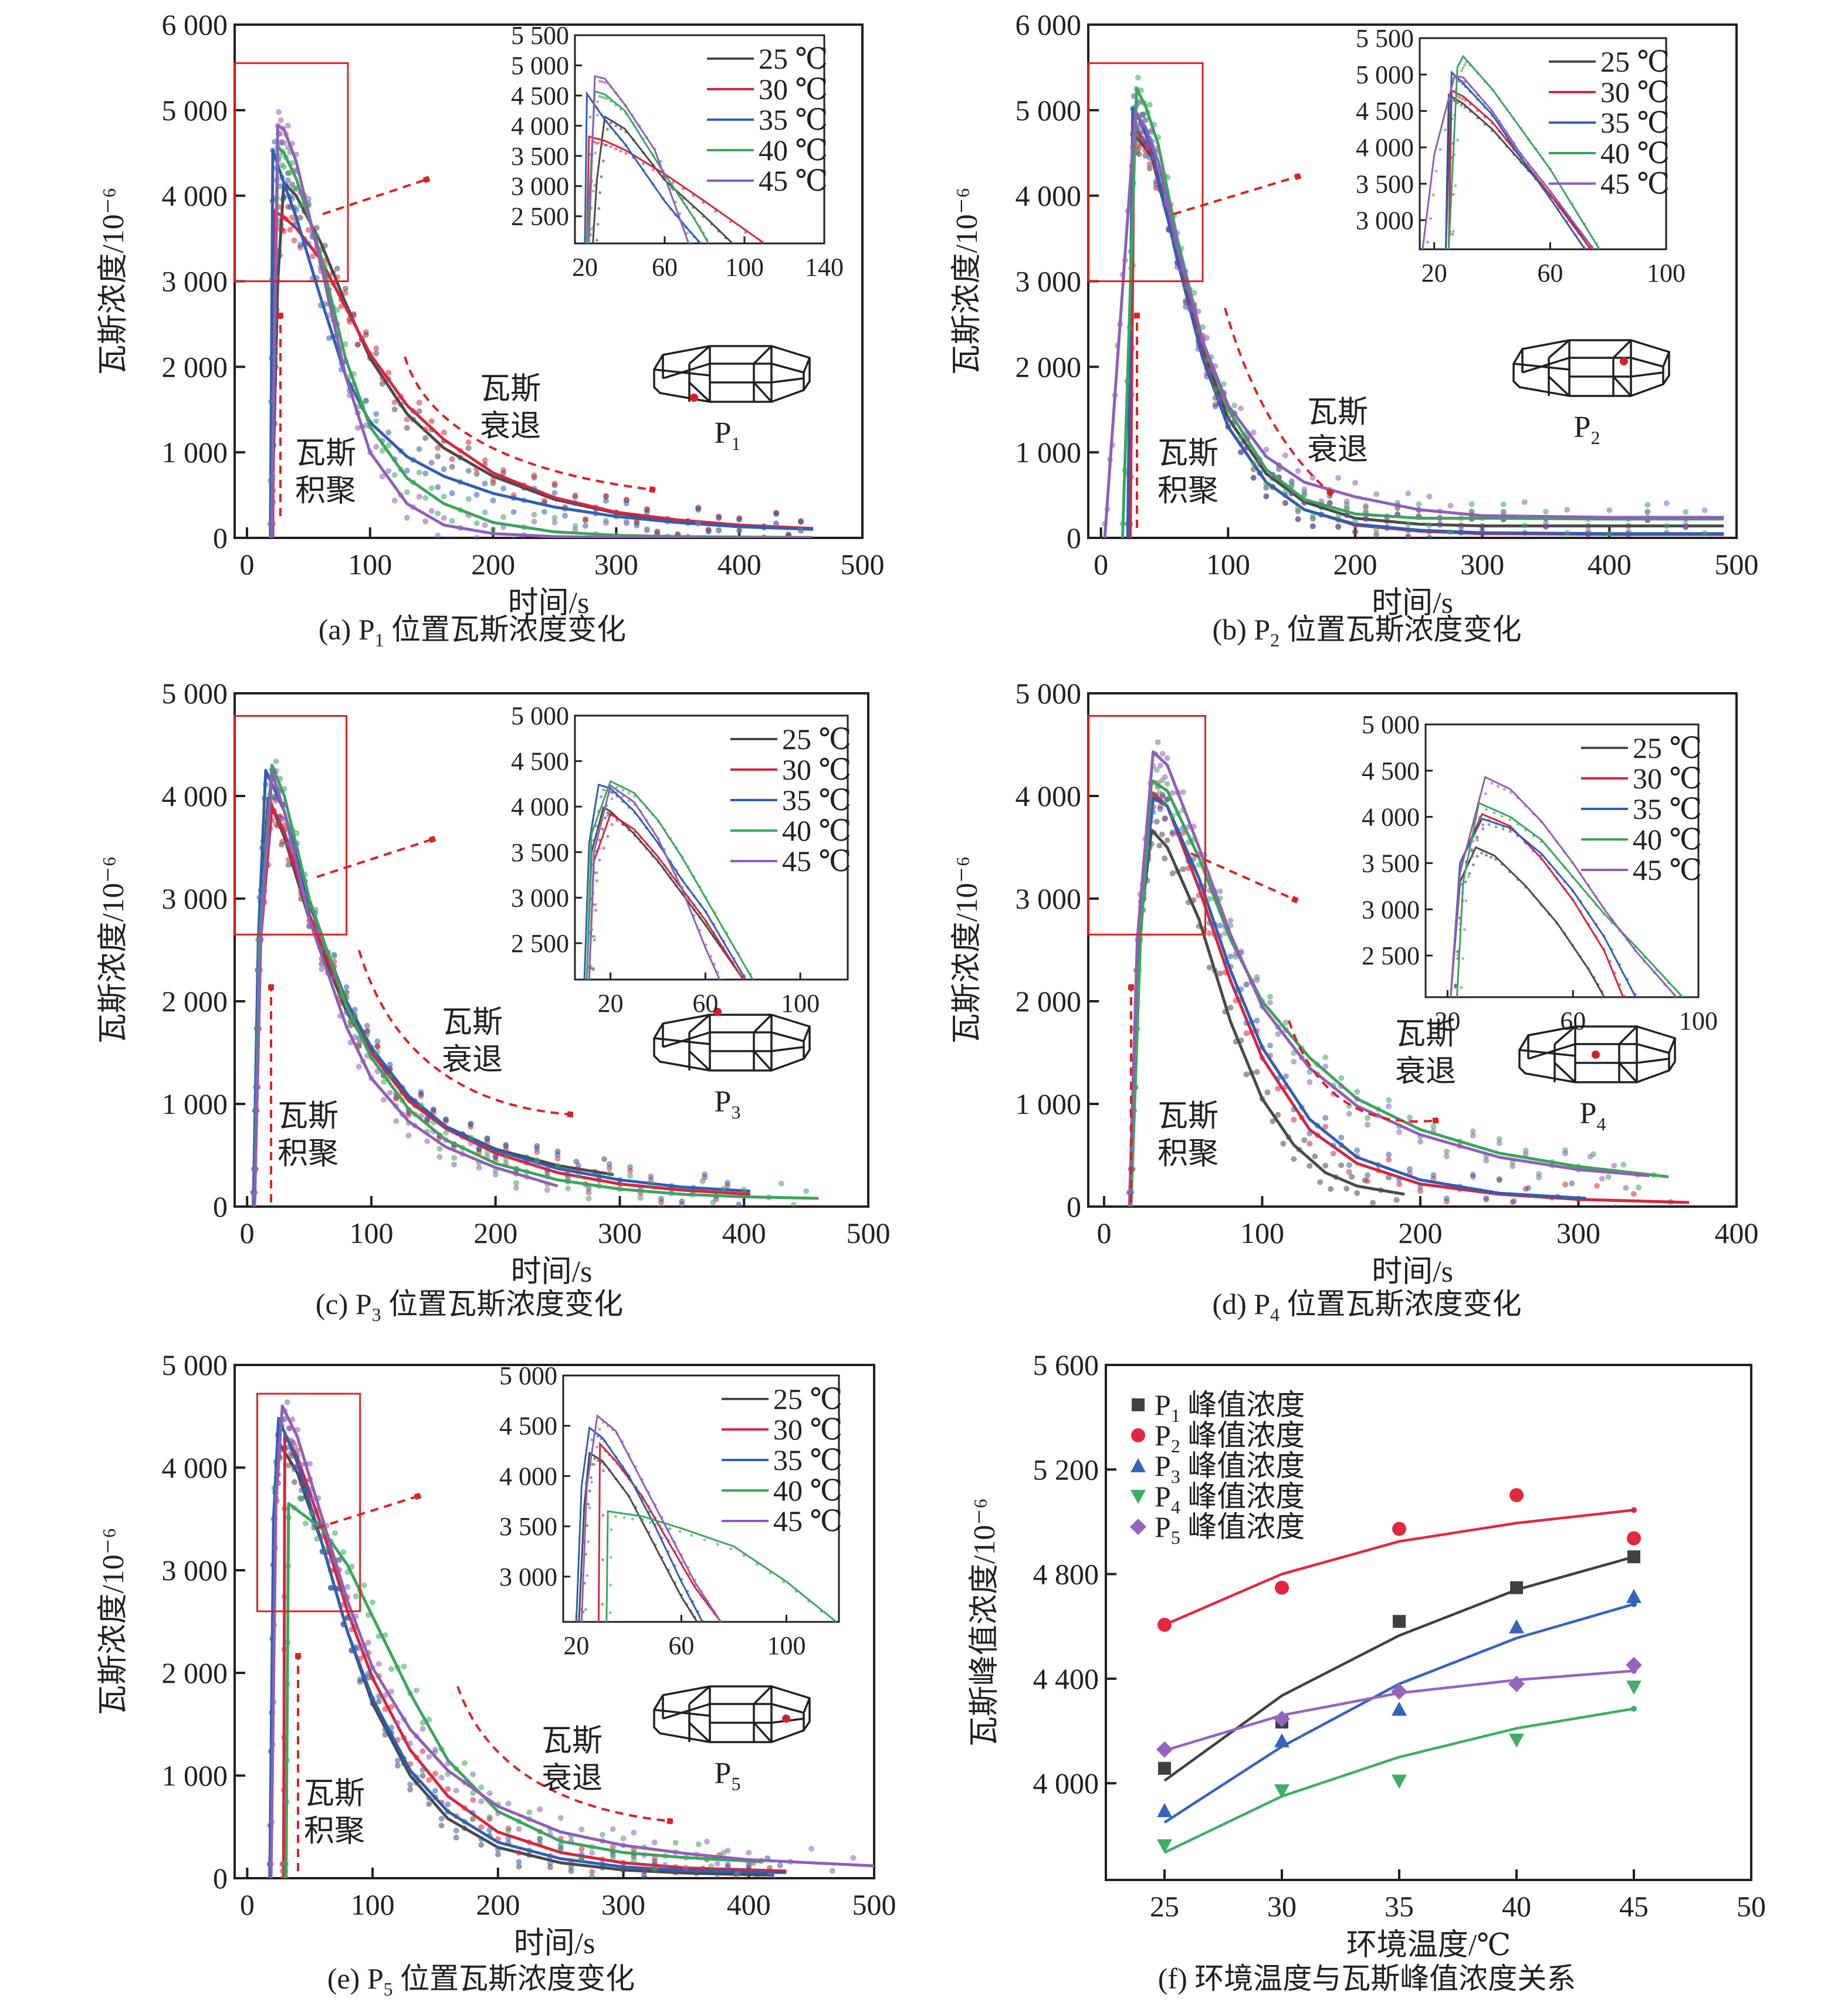 This screenshot has height=2009, width=1848. Describe the element at coordinates (768, 119) in the screenshot. I see `inset-legend: 25 ℃30 ℃35 ℃40 ℃45 ℃` at that location.